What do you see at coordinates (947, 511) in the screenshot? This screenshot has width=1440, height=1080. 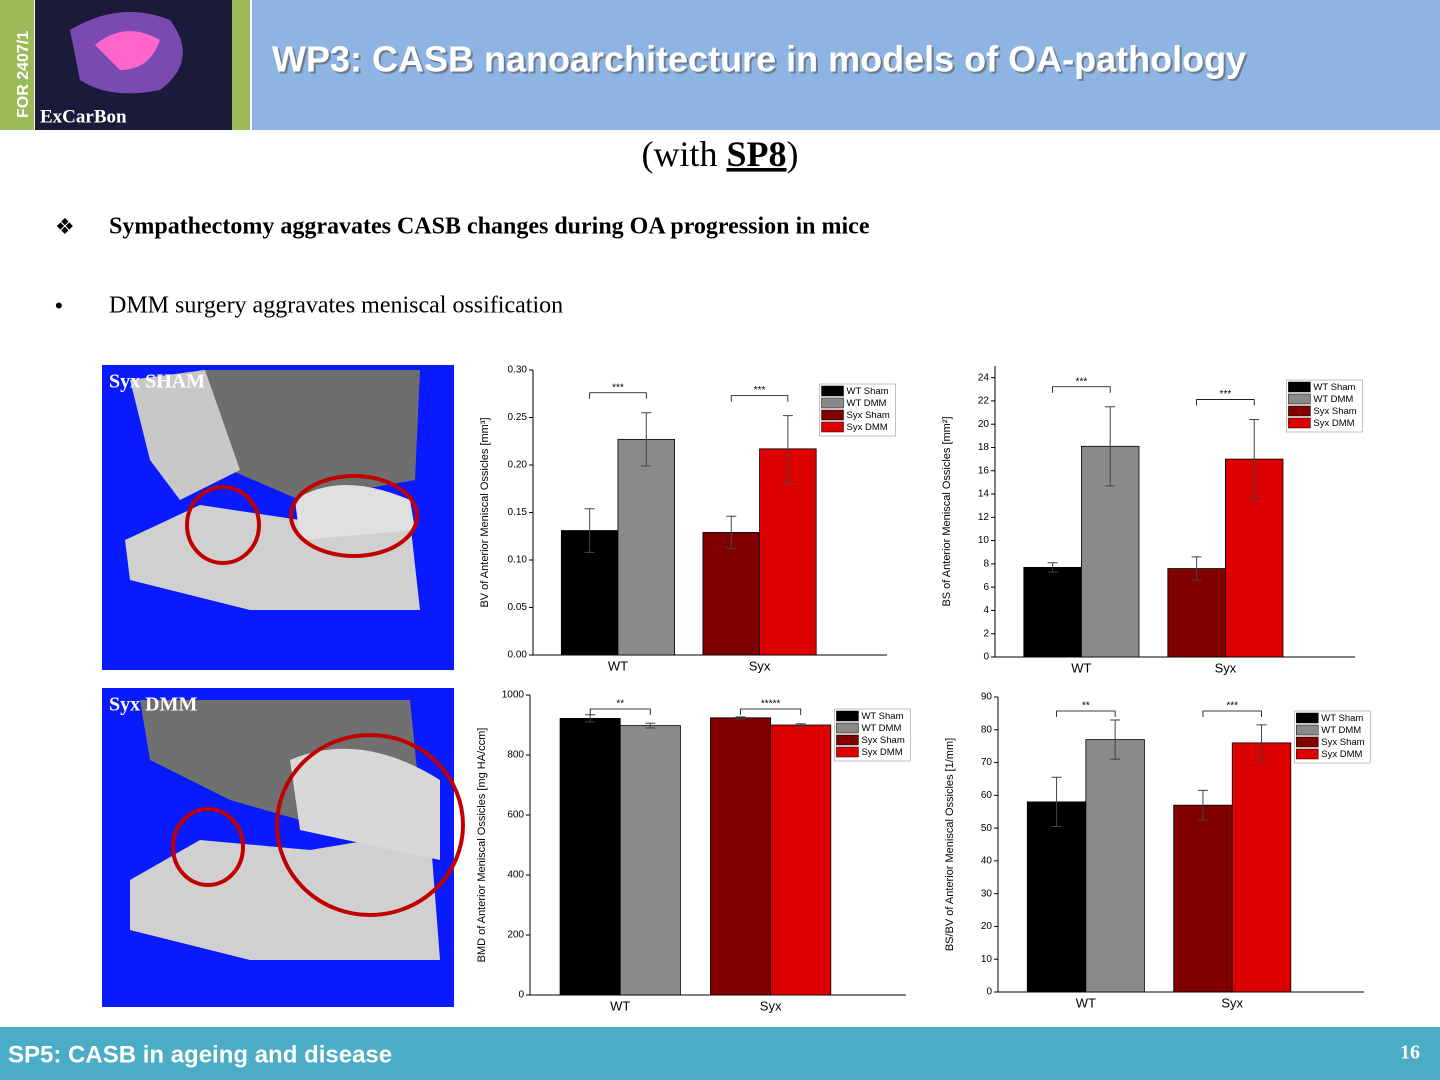 I see `y-axis-label: BS of Anterior Meniscal Ossicles [mm²]` at bounding box center [947, 511].